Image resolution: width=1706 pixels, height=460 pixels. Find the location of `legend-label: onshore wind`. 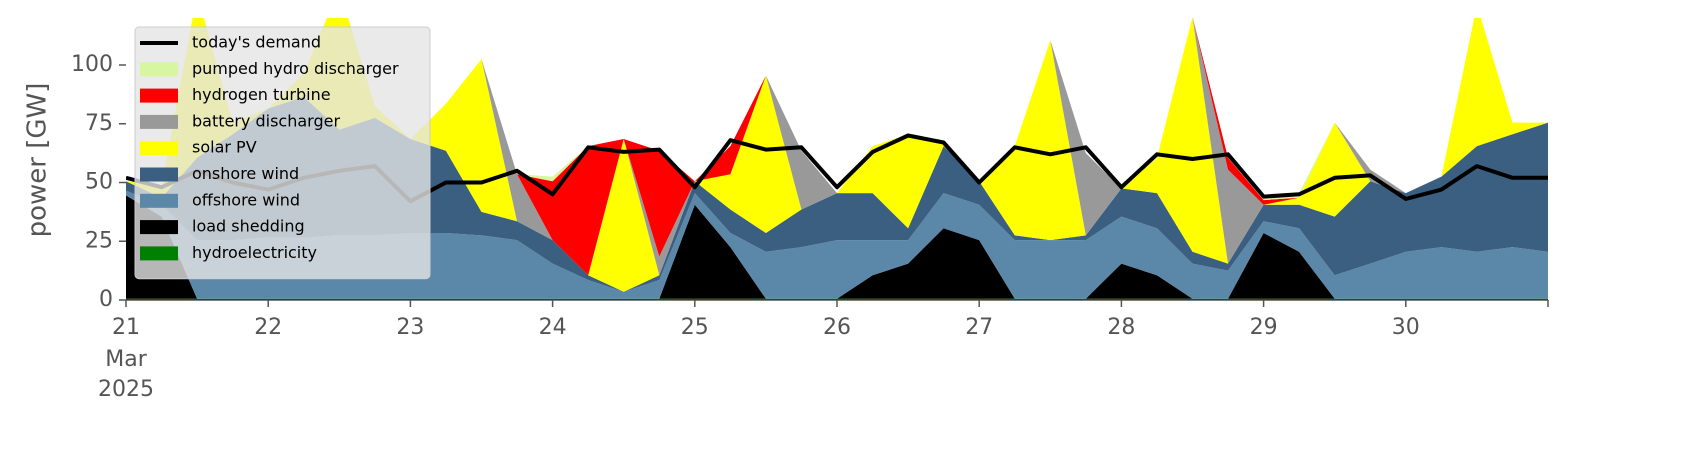

legend-label: onshore wind is located at coordinates (245, 173).